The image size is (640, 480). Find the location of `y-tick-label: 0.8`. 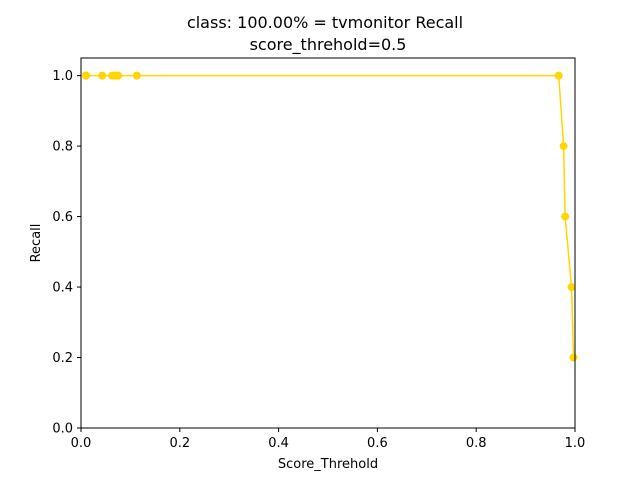

y-tick-label: 0.8 is located at coordinates (62, 147).